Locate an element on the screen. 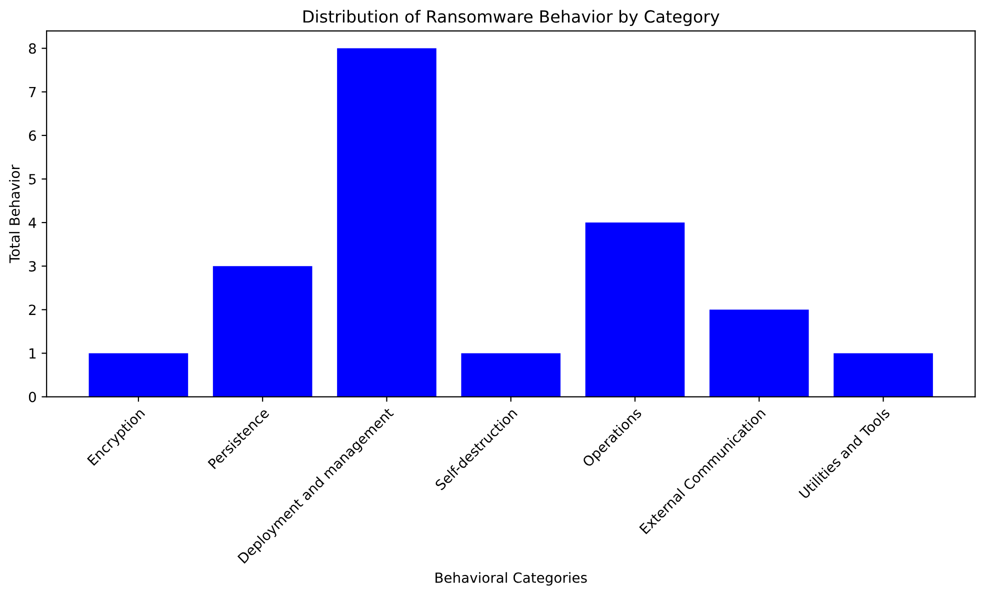 This screenshot has height=594, width=991. x-axis-title: Behavioral Categories is located at coordinates (511, 579).